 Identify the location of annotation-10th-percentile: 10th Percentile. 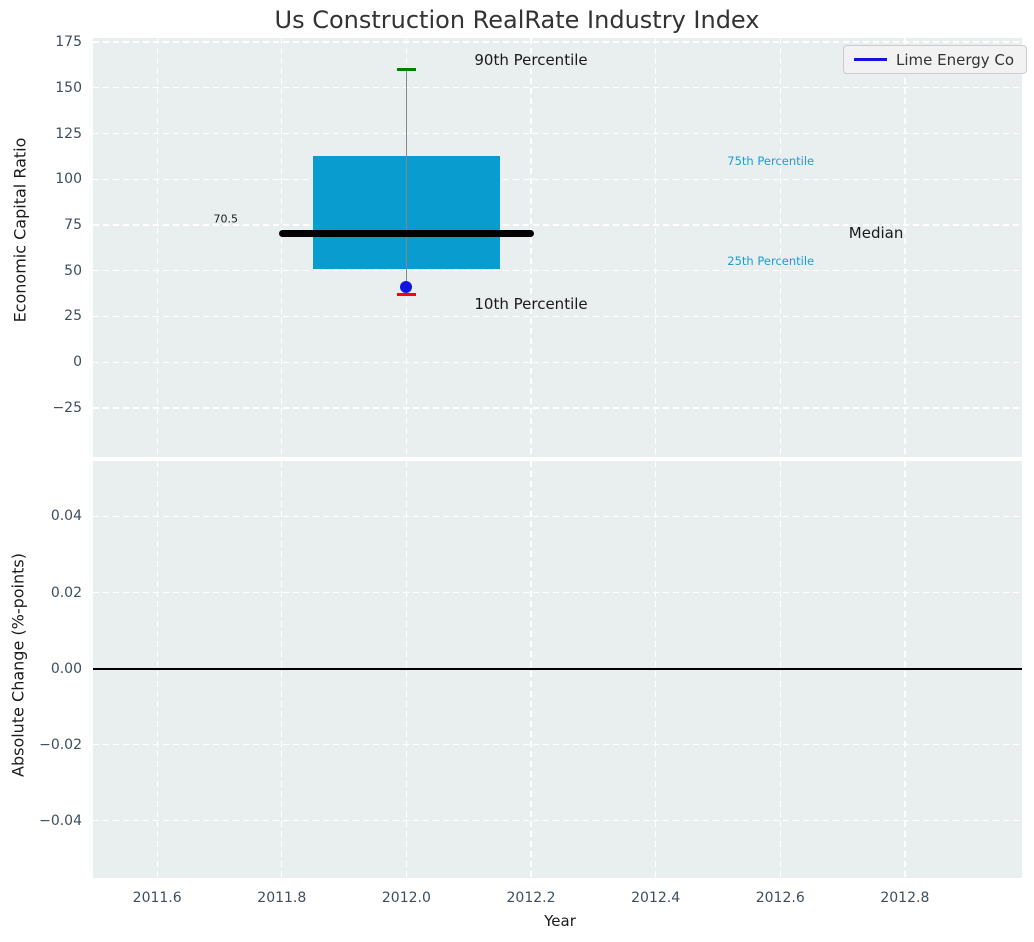
(531, 303).